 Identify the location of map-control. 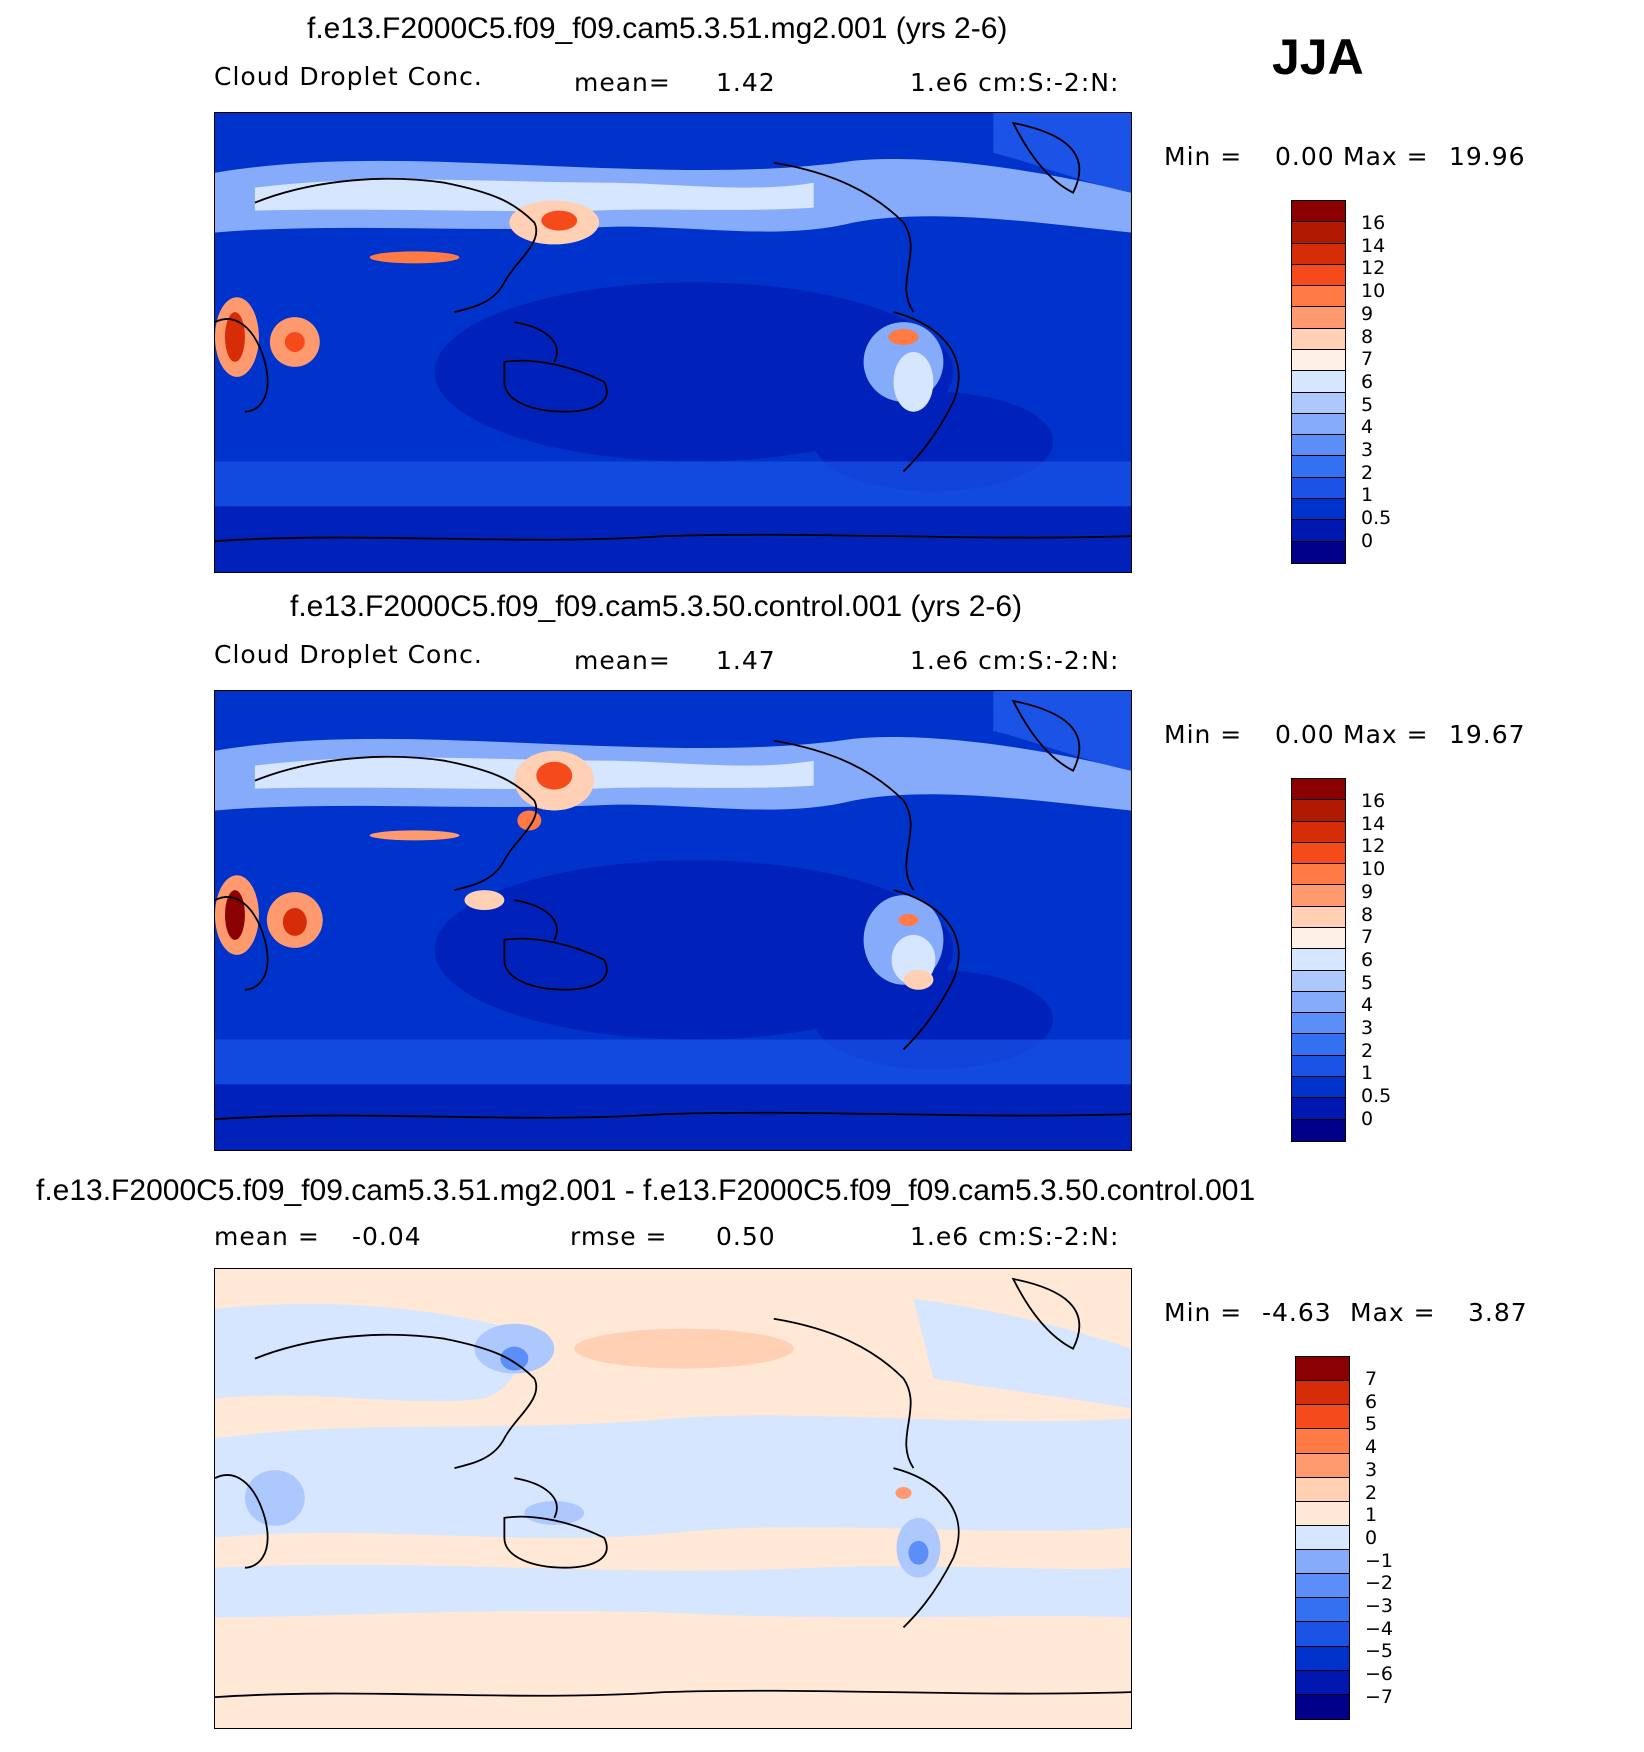
(673, 920).